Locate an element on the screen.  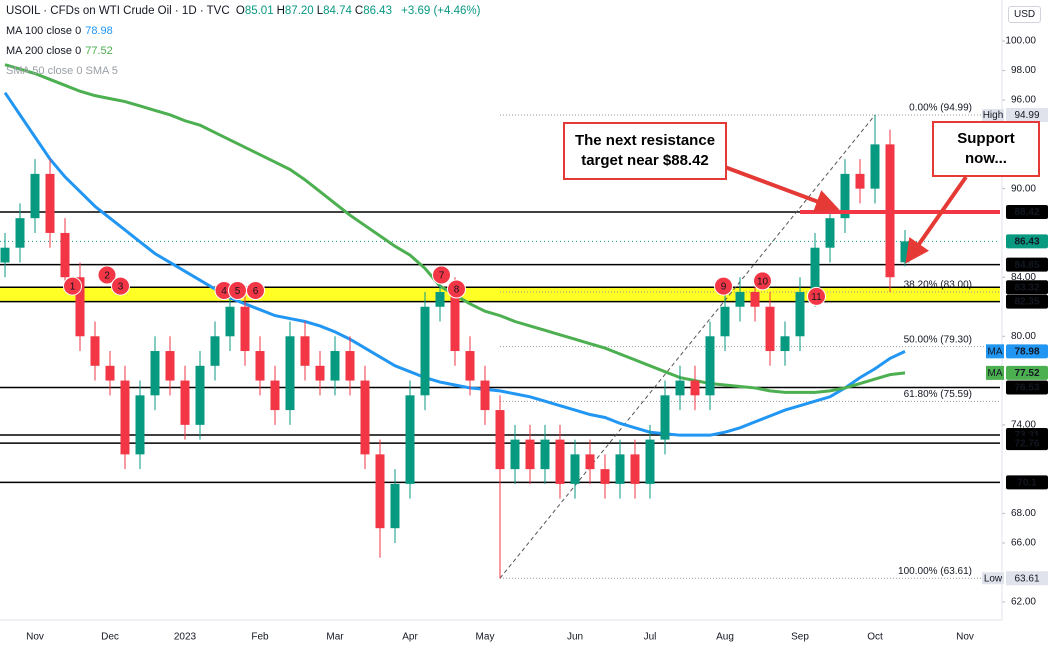
fib-label: 38.20% (83.00) is located at coordinates (938, 285).